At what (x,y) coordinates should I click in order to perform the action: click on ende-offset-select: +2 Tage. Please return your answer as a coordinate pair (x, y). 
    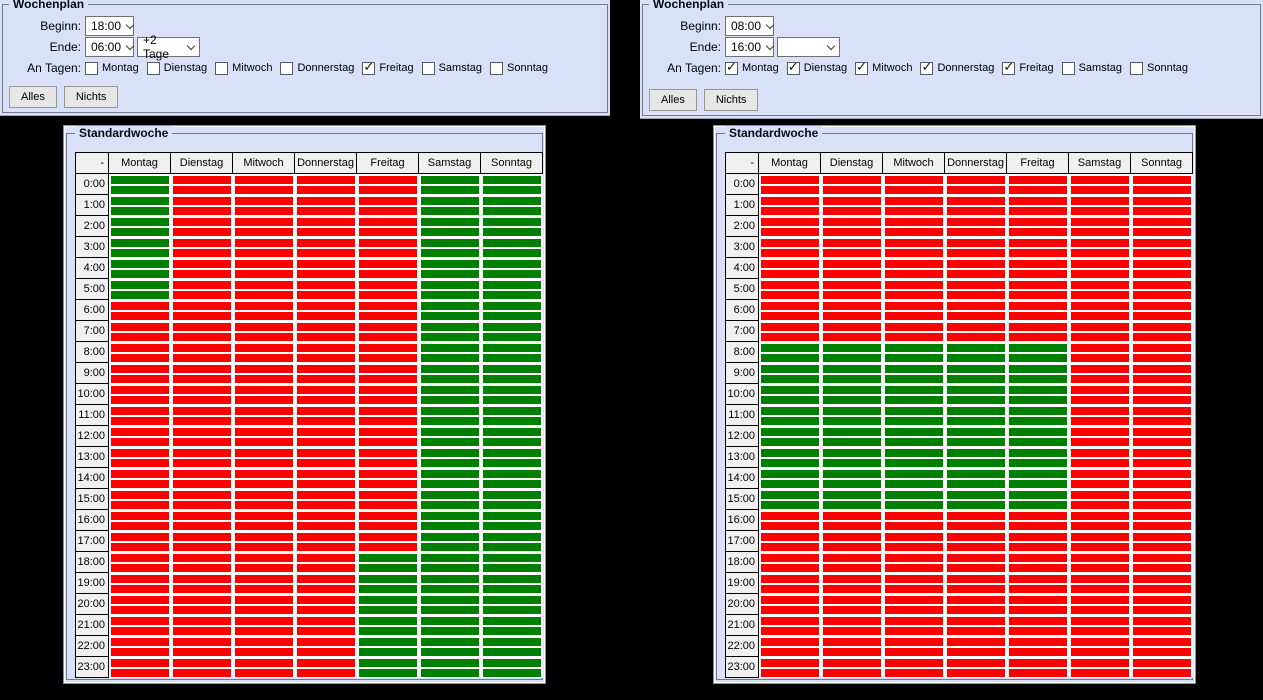
    Looking at the image, I should click on (168, 47).